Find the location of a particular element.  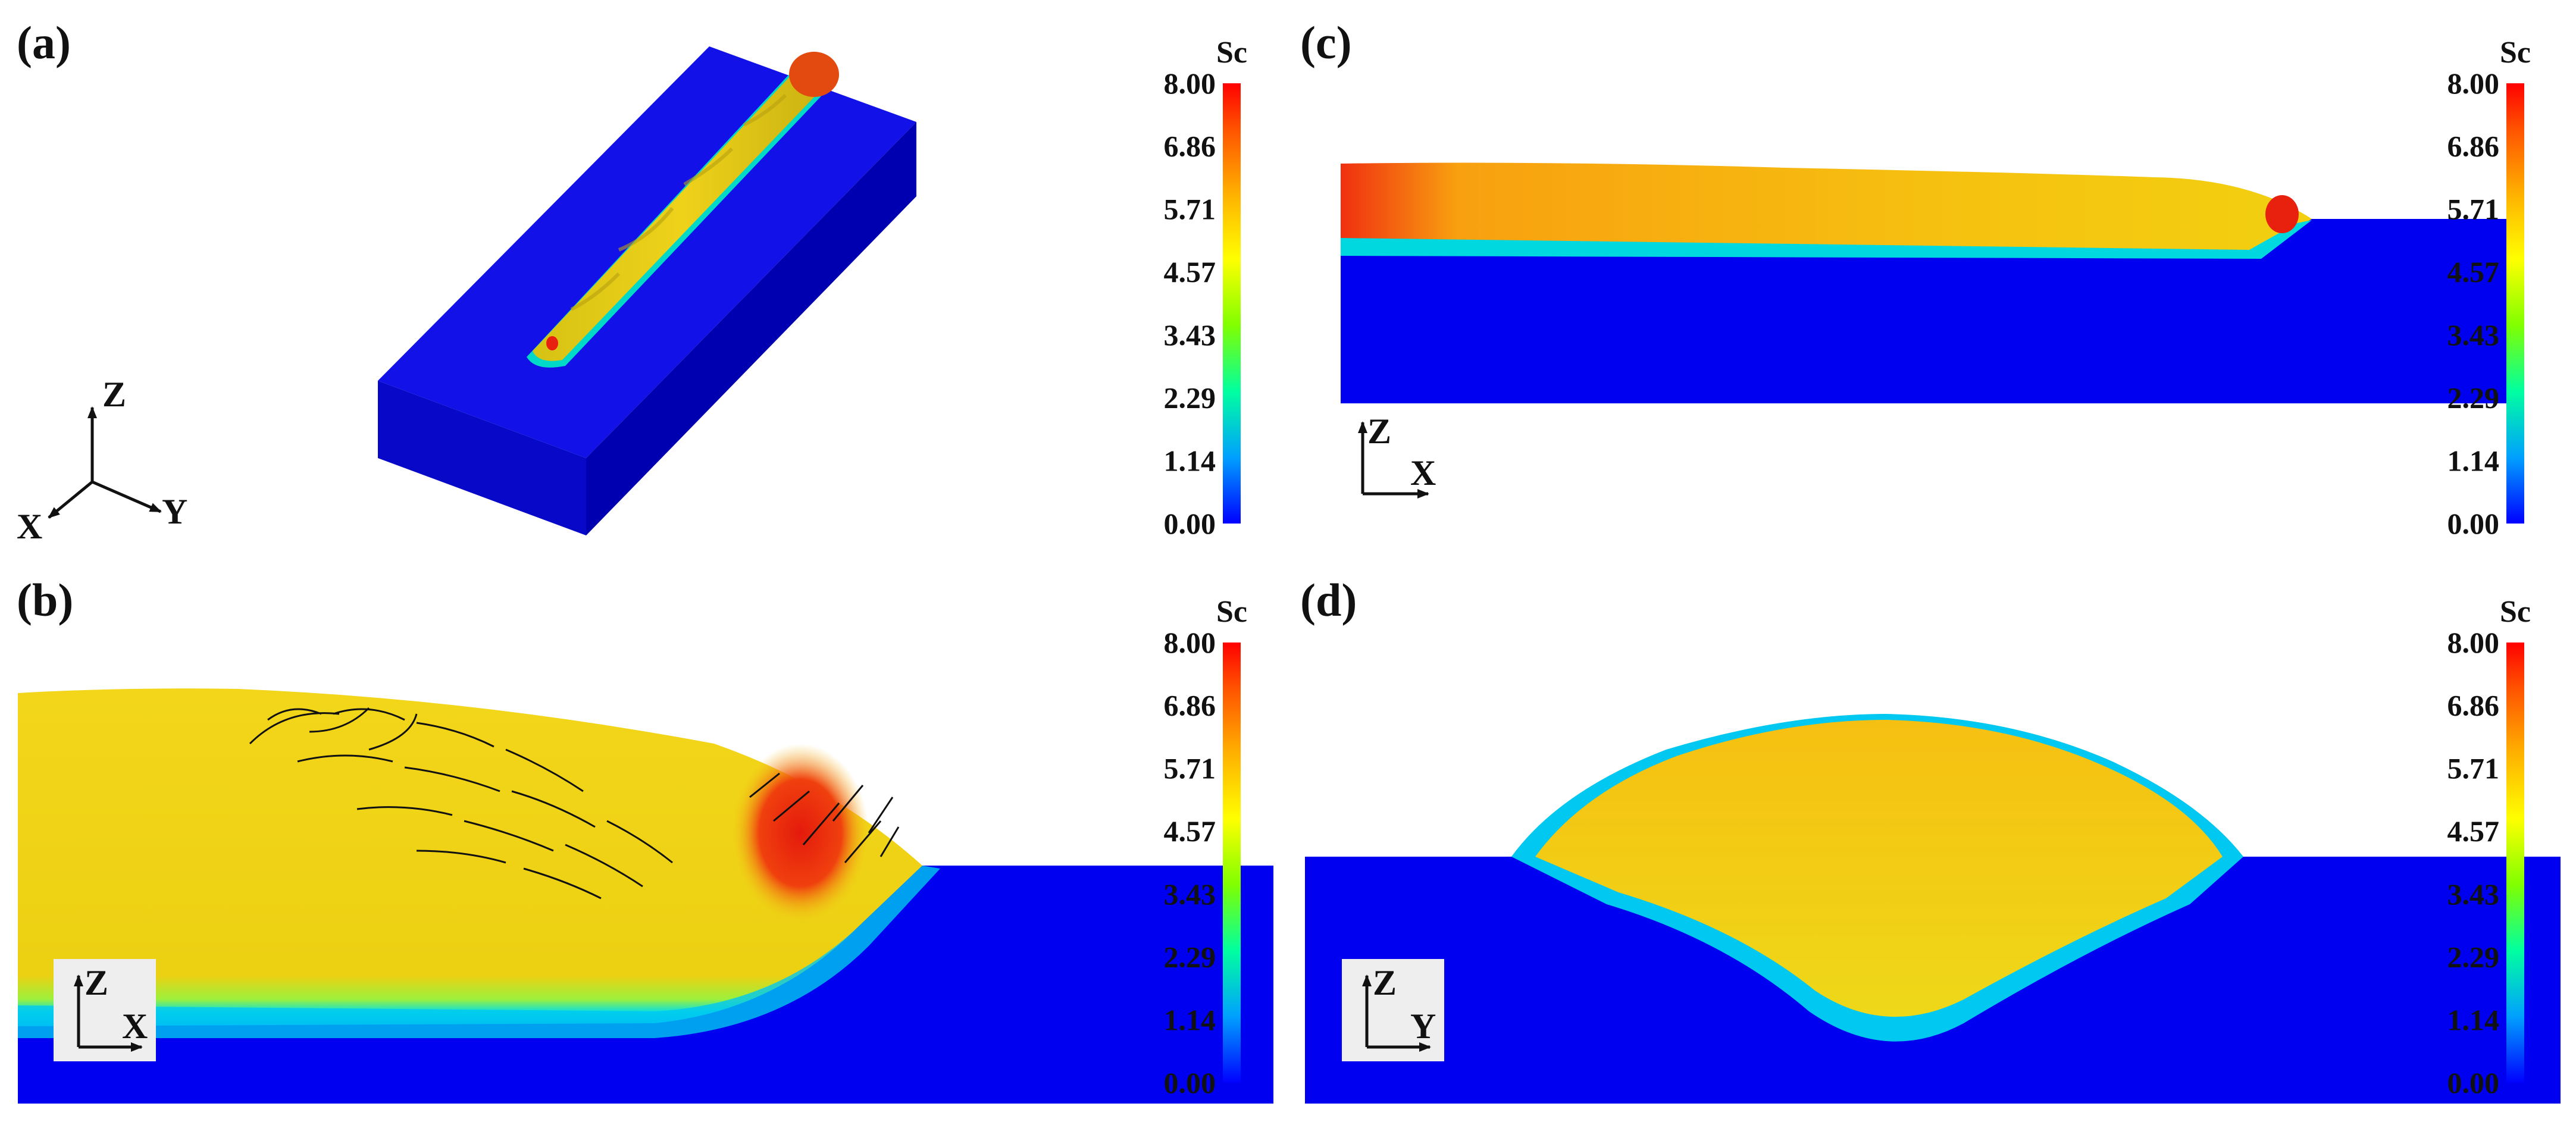

substrate-block-3d is located at coordinates (647, 290).